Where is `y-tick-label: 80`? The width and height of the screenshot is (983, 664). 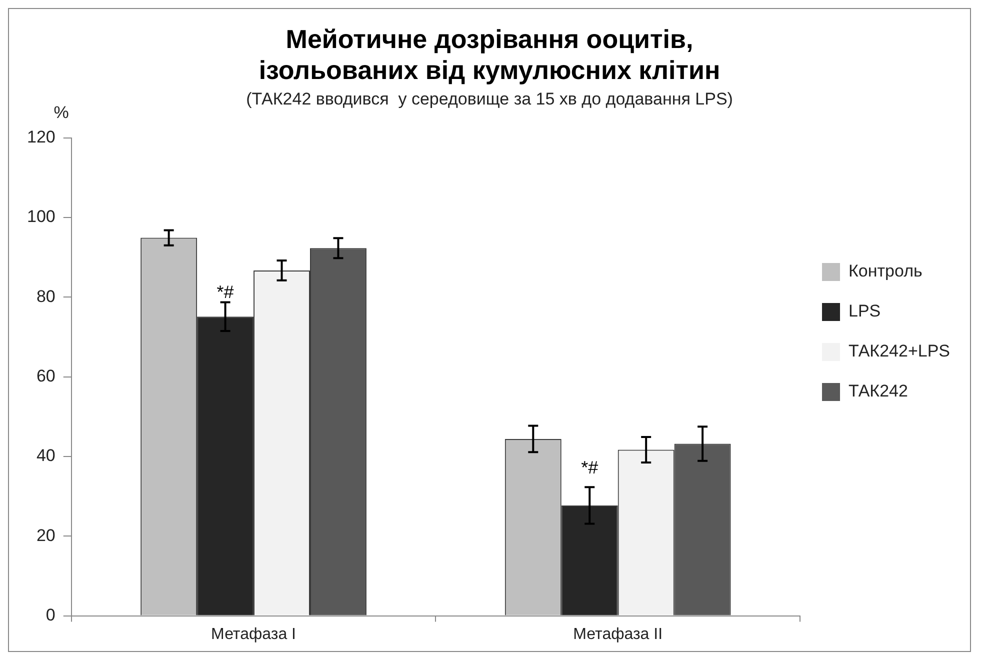
y-tick-label: 80 is located at coordinates (46, 296).